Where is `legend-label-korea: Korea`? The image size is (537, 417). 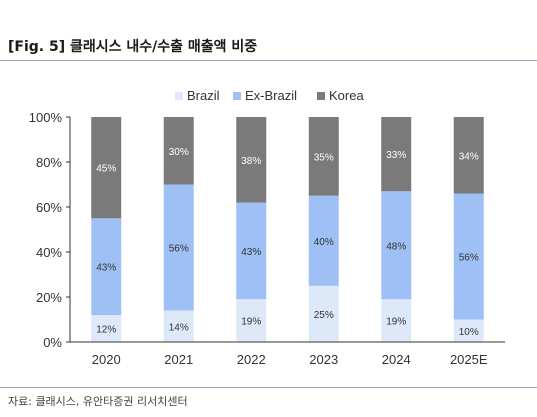 legend-label-korea: Korea is located at coordinates (346, 95).